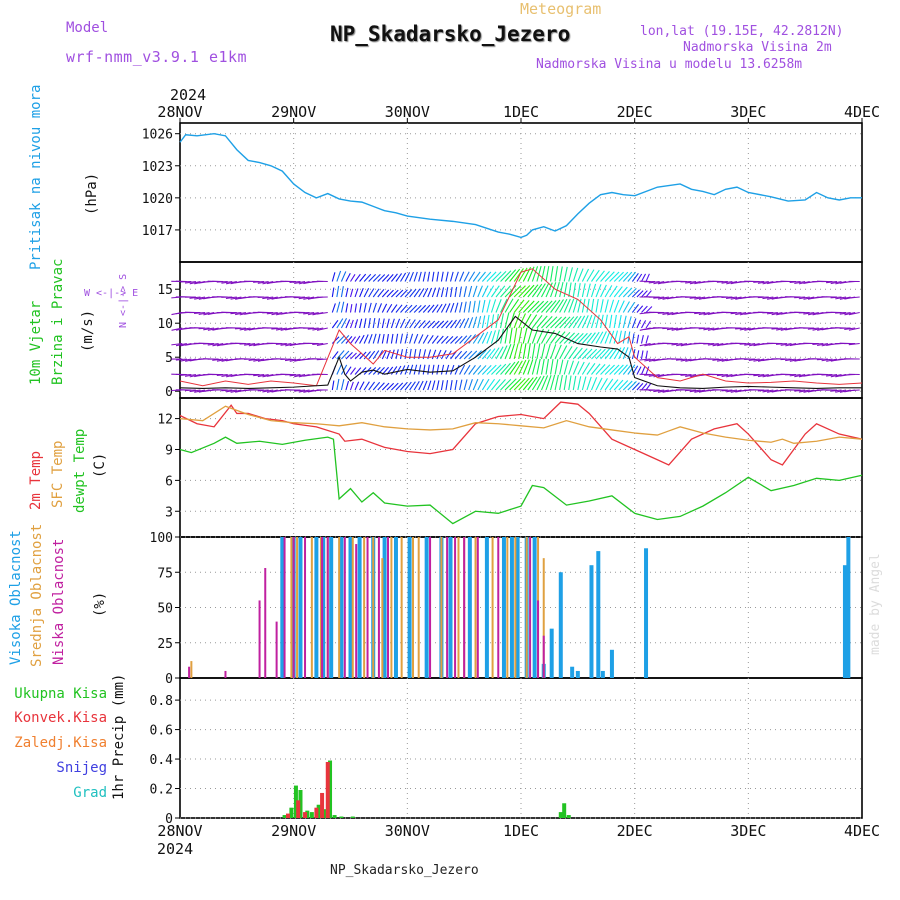  What do you see at coordinates (157, 57) in the screenshot?
I see `model-name: wrf-nmm_v3.9.1 e1km` at bounding box center [157, 57].